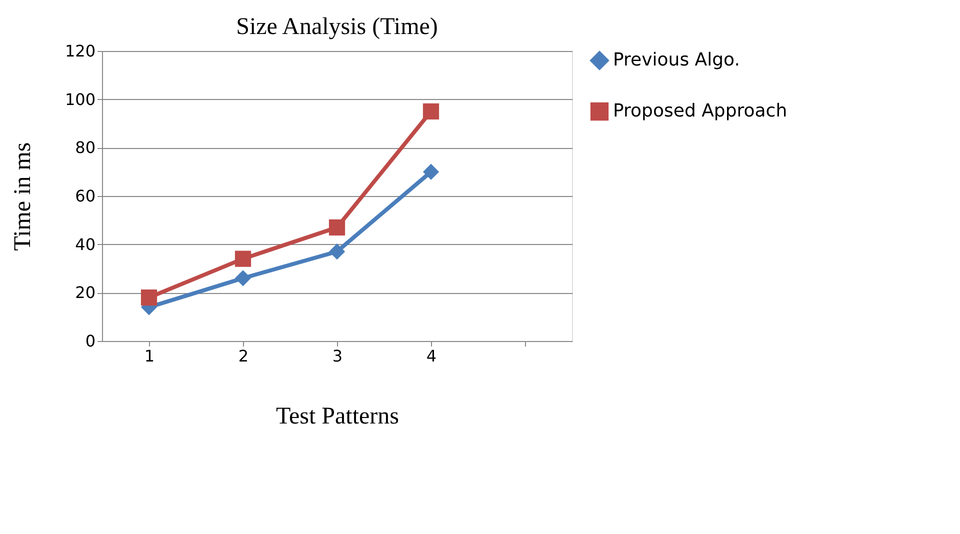 The height and width of the screenshot is (534, 960). What do you see at coordinates (85, 292) in the screenshot?
I see `y-tick-label: 20` at bounding box center [85, 292].